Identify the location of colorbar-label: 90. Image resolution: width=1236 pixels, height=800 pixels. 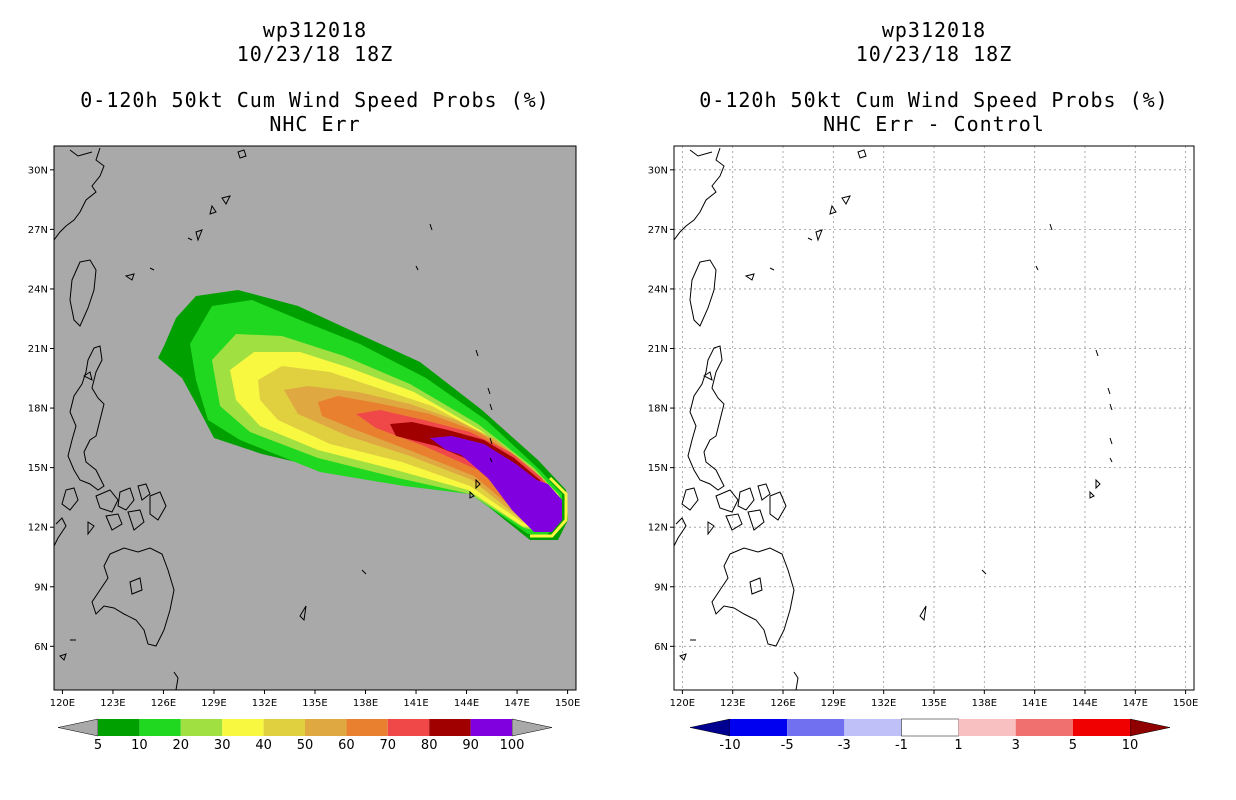
(470, 745).